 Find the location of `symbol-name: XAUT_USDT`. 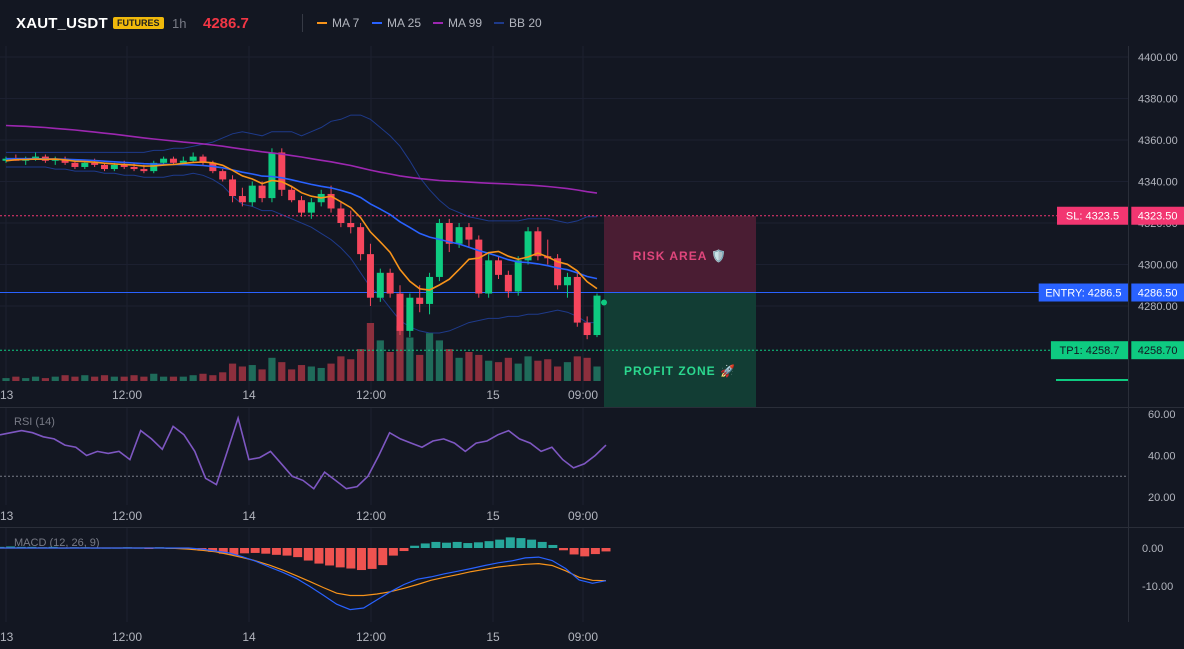

symbol-name: XAUT_USDT is located at coordinates (62, 23).